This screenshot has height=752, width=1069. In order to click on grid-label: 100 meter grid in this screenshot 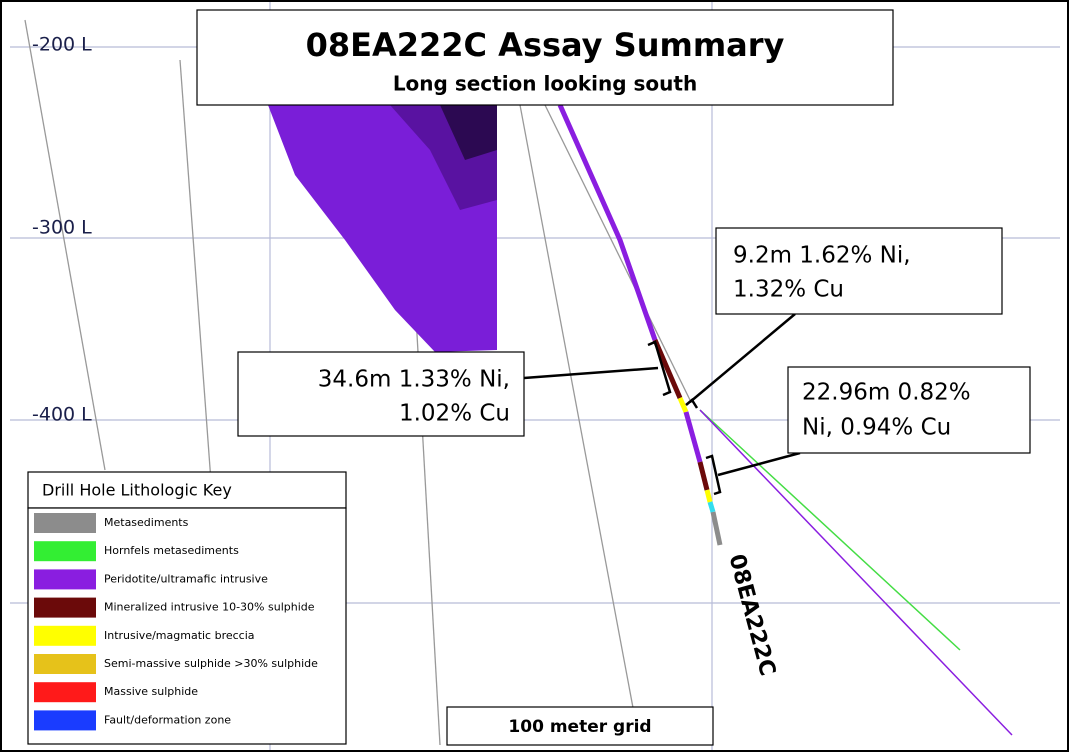, I will do `click(579, 727)`.